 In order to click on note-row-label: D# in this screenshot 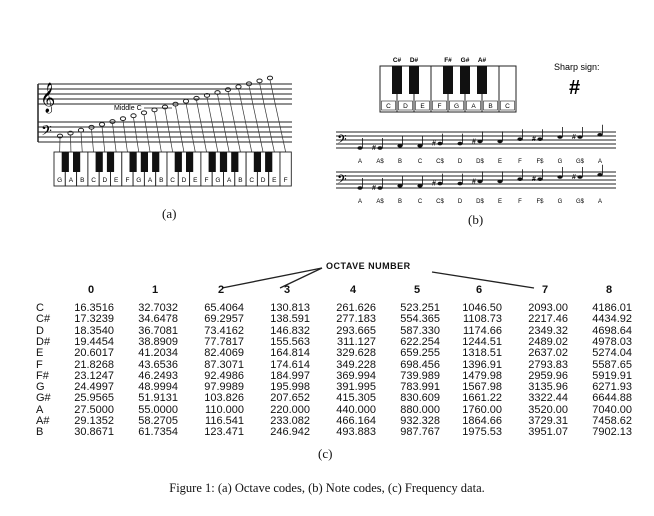, I will do `click(43, 341)`.